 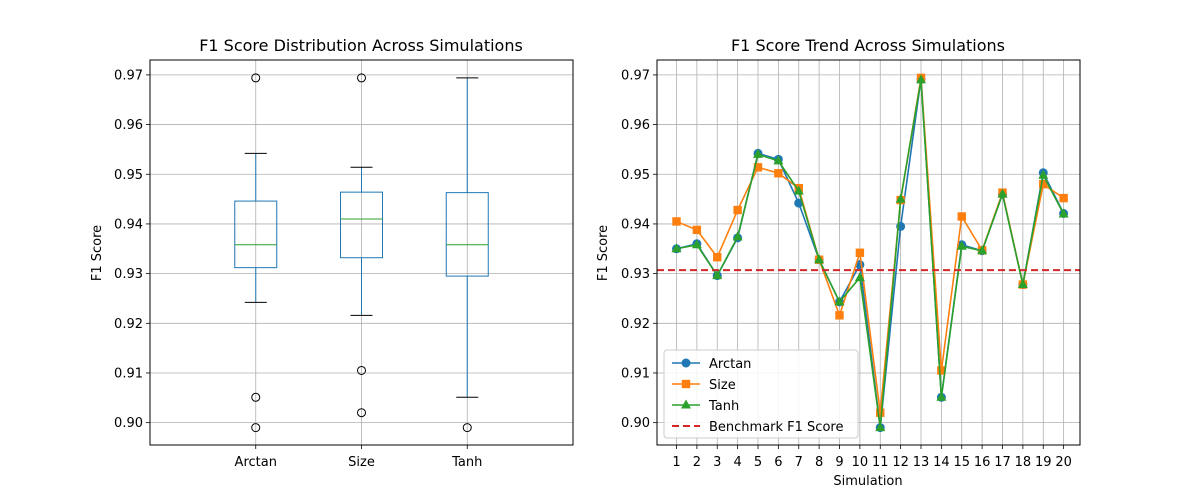 What do you see at coordinates (880, 462) in the screenshot?
I see `x-tick-label: 11` at bounding box center [880, 462].